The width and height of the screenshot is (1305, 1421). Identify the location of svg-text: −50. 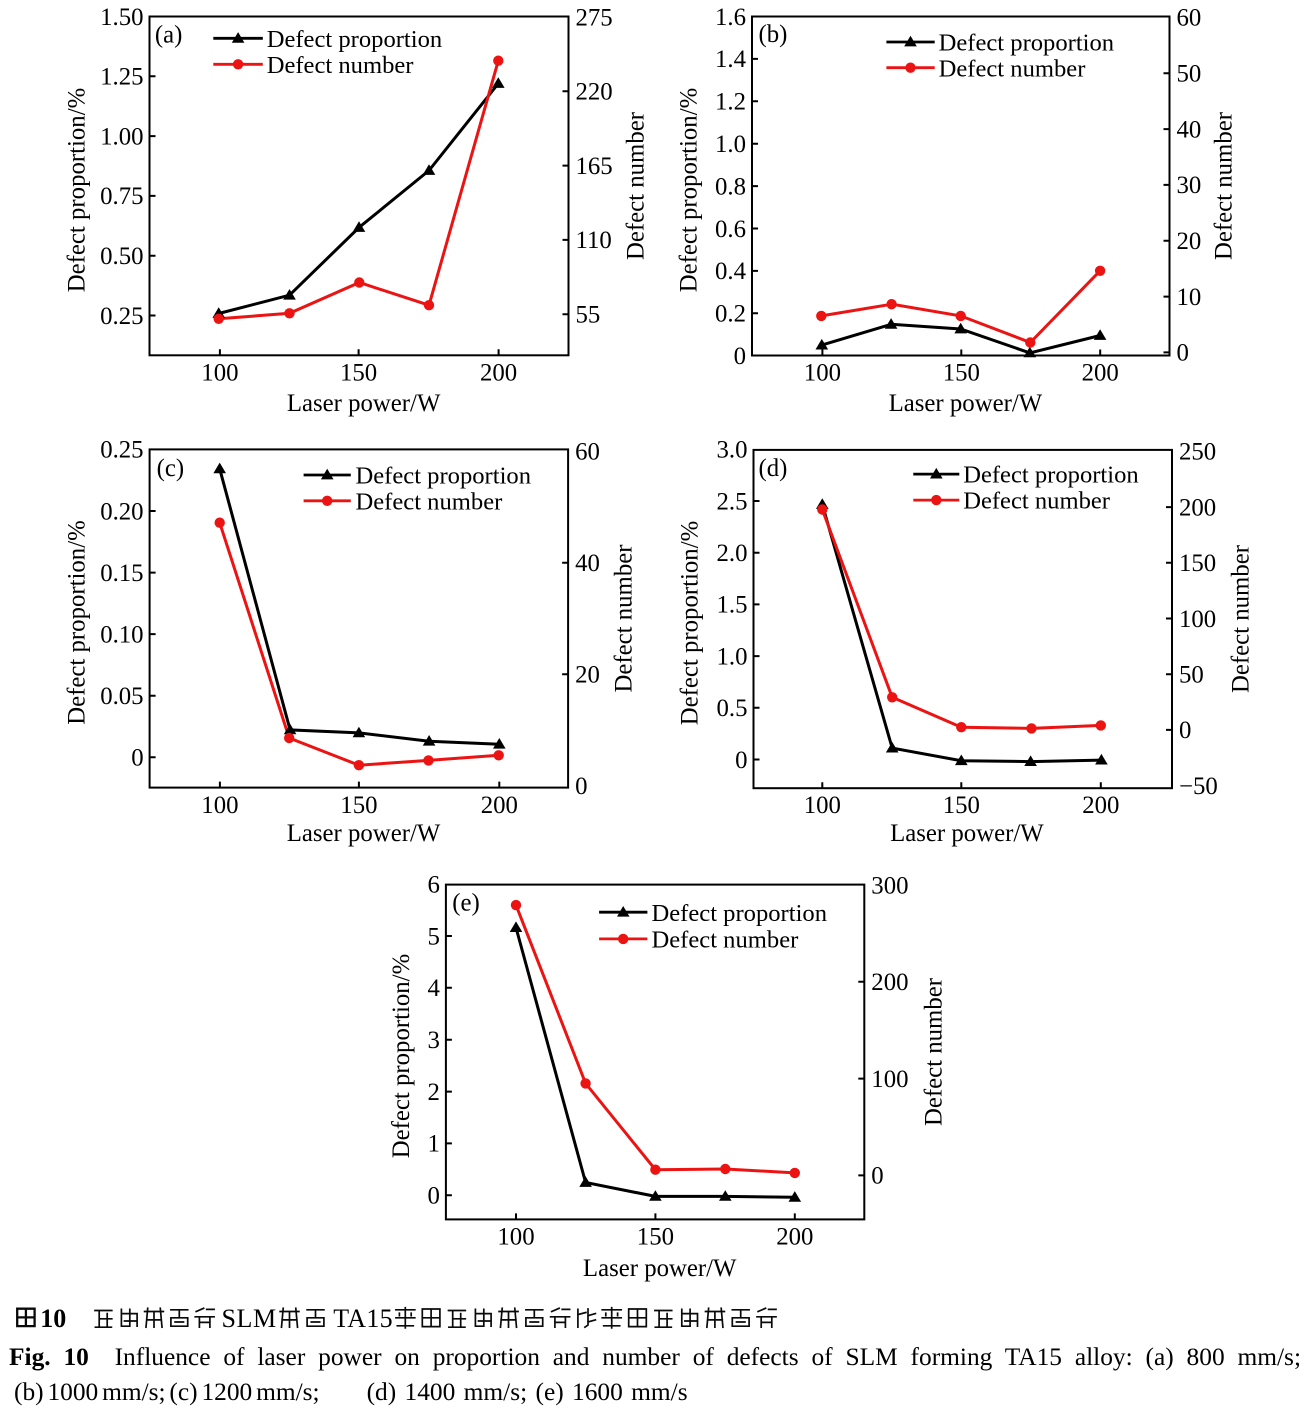
(1198, 786).